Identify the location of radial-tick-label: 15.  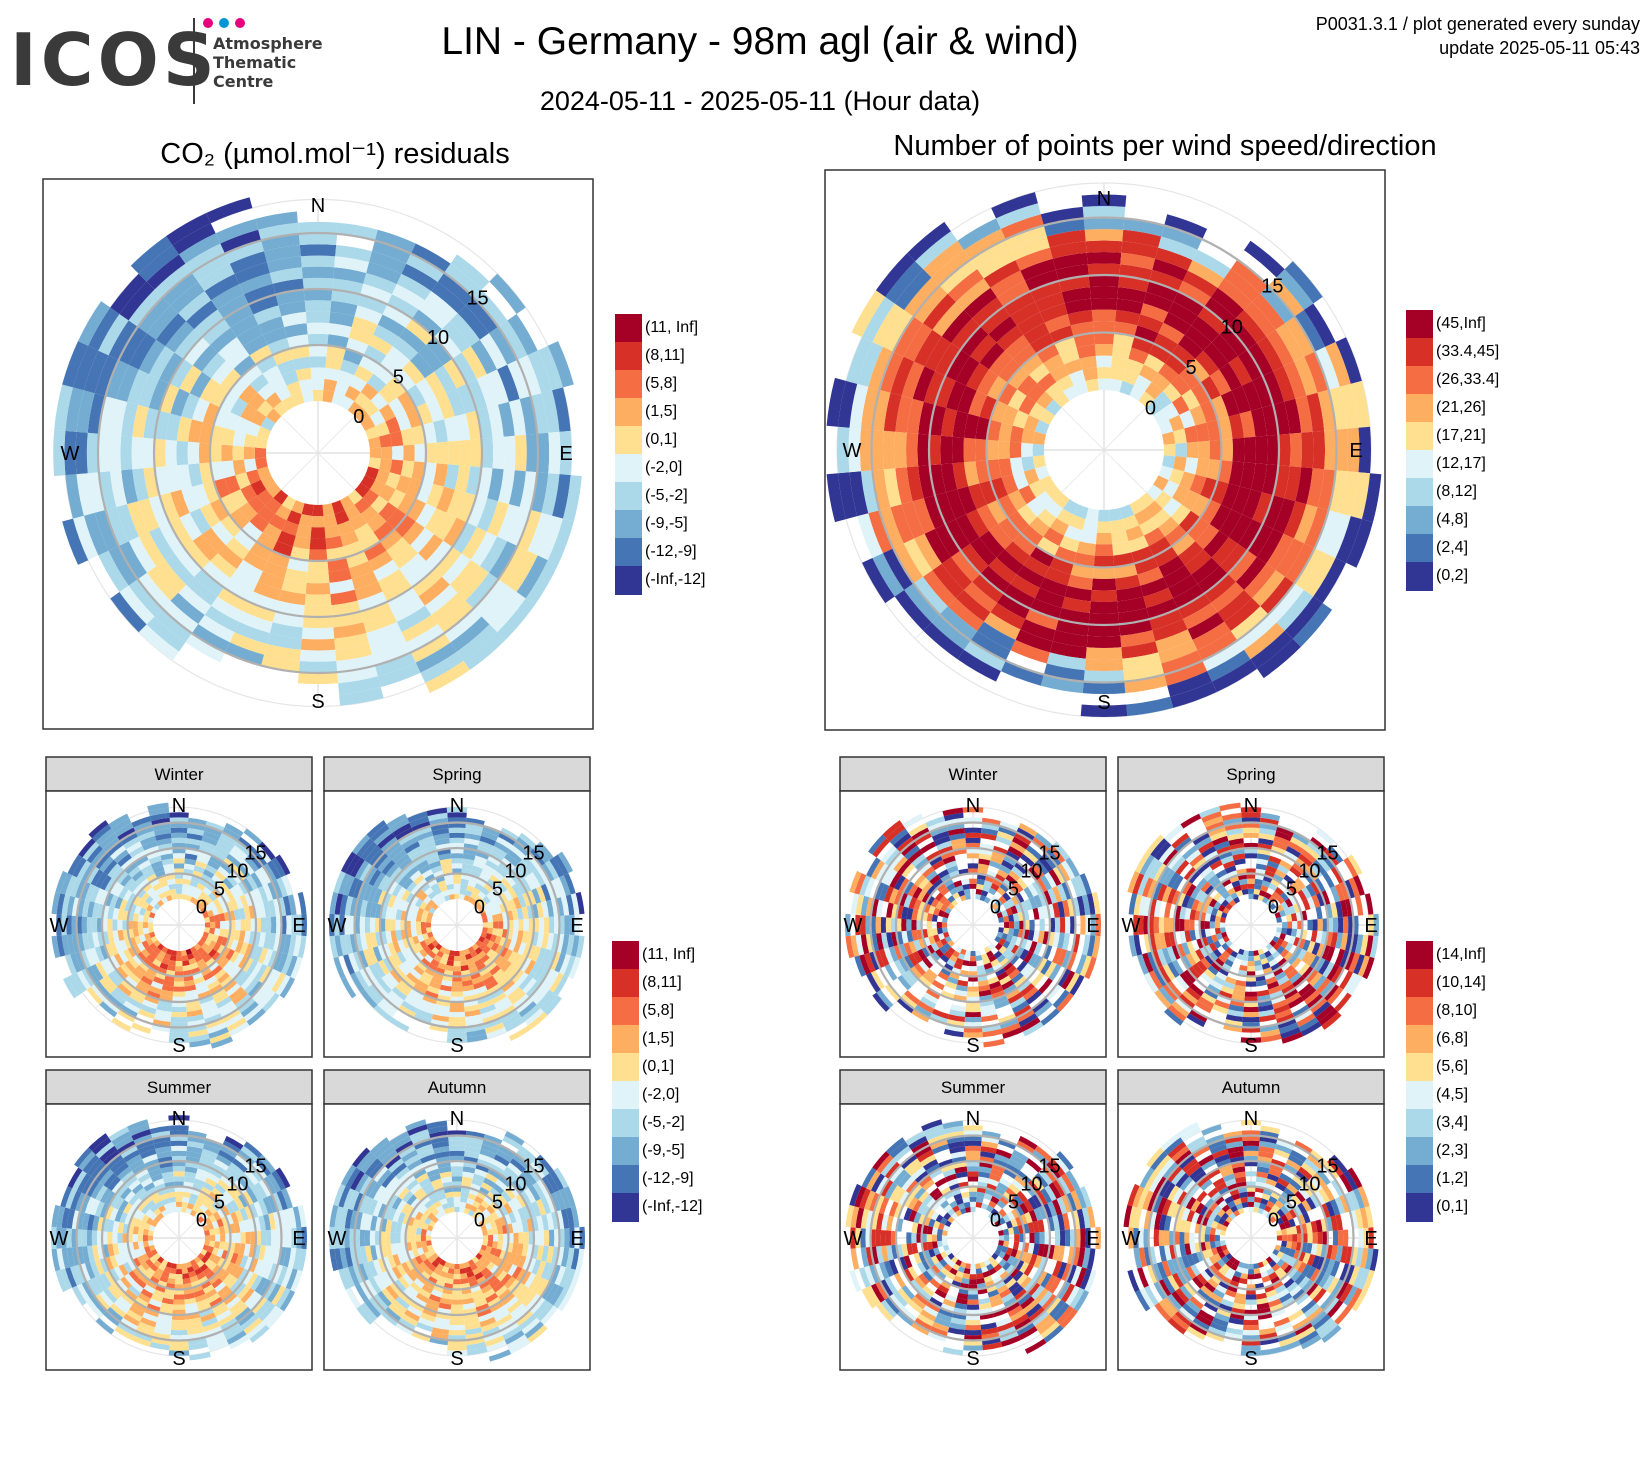
(533, 854).